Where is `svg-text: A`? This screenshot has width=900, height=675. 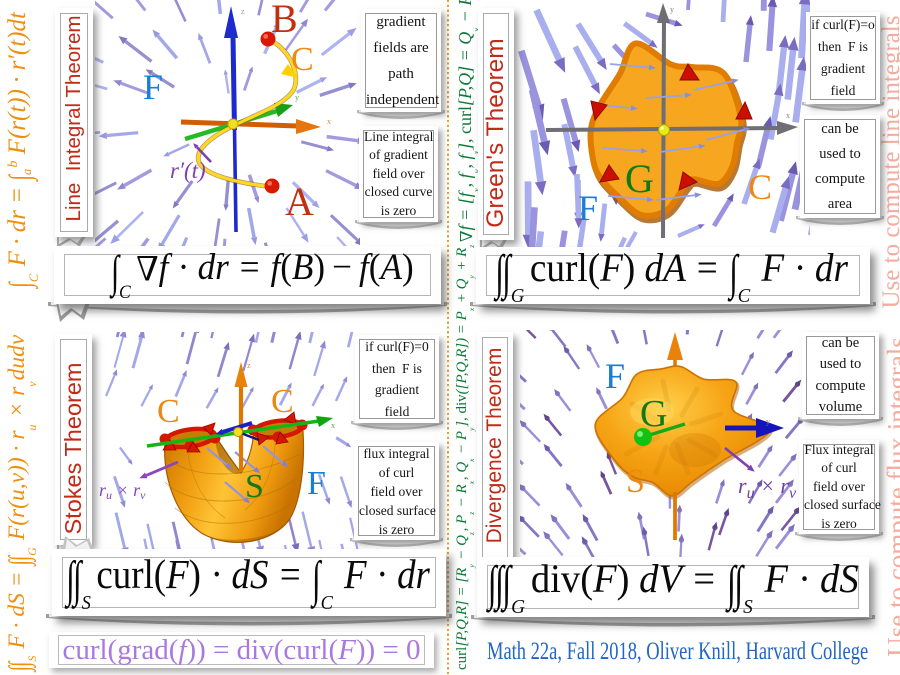
svg-text: A is located at coordinates (299, 201).